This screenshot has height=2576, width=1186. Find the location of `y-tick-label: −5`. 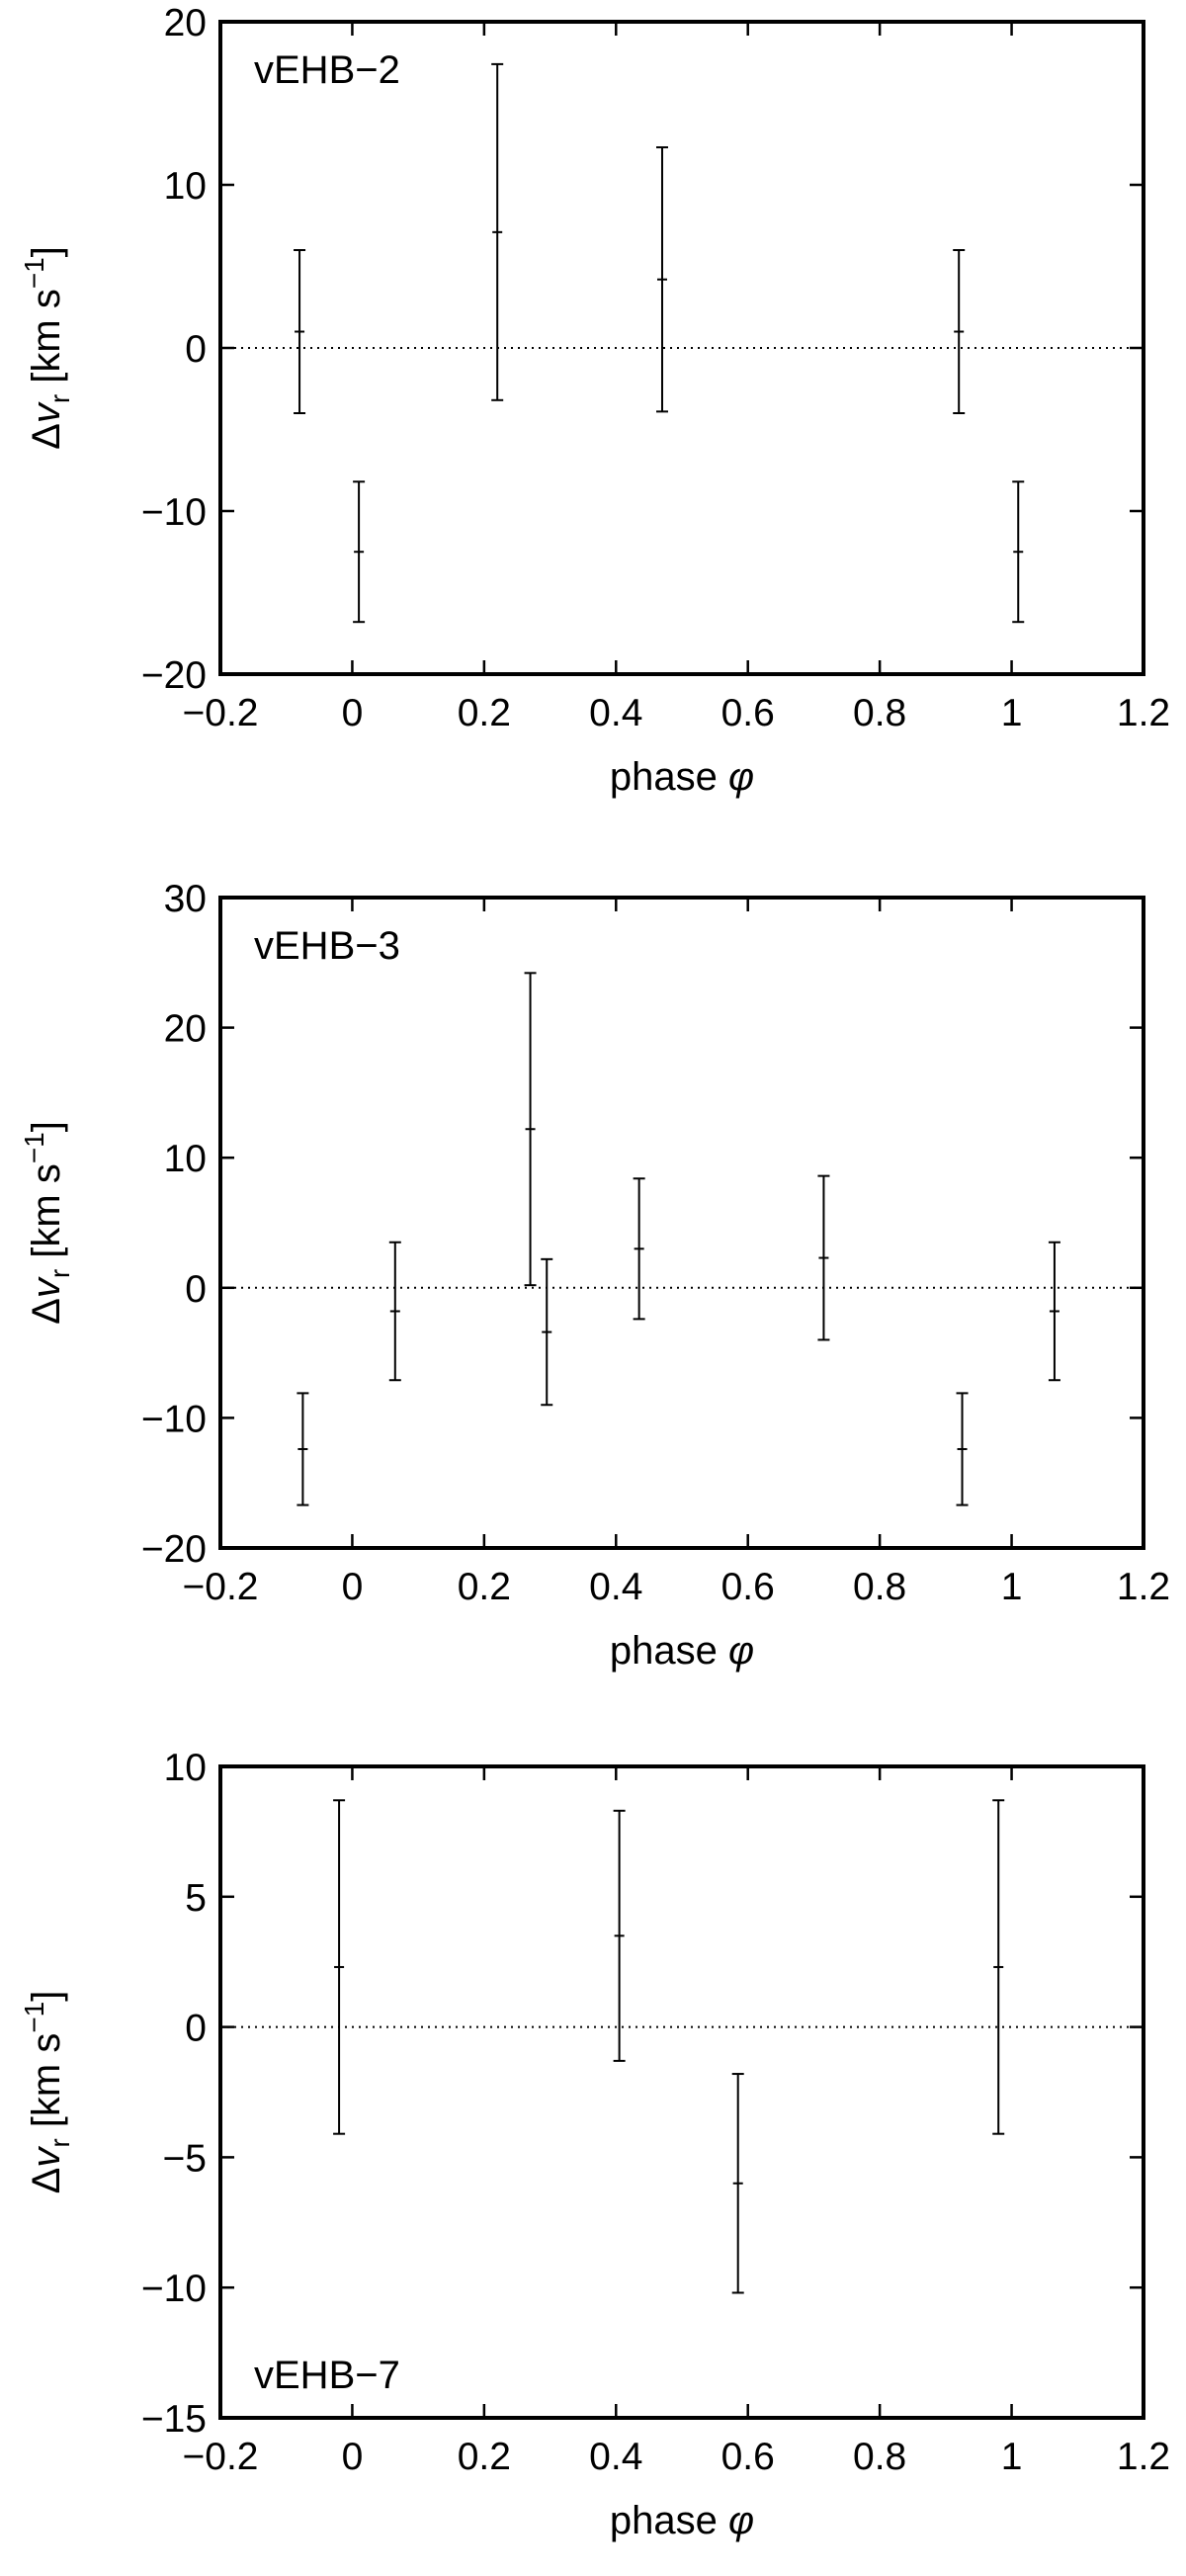

y-tick-label: −5 is located at coordinates (185, 2158).